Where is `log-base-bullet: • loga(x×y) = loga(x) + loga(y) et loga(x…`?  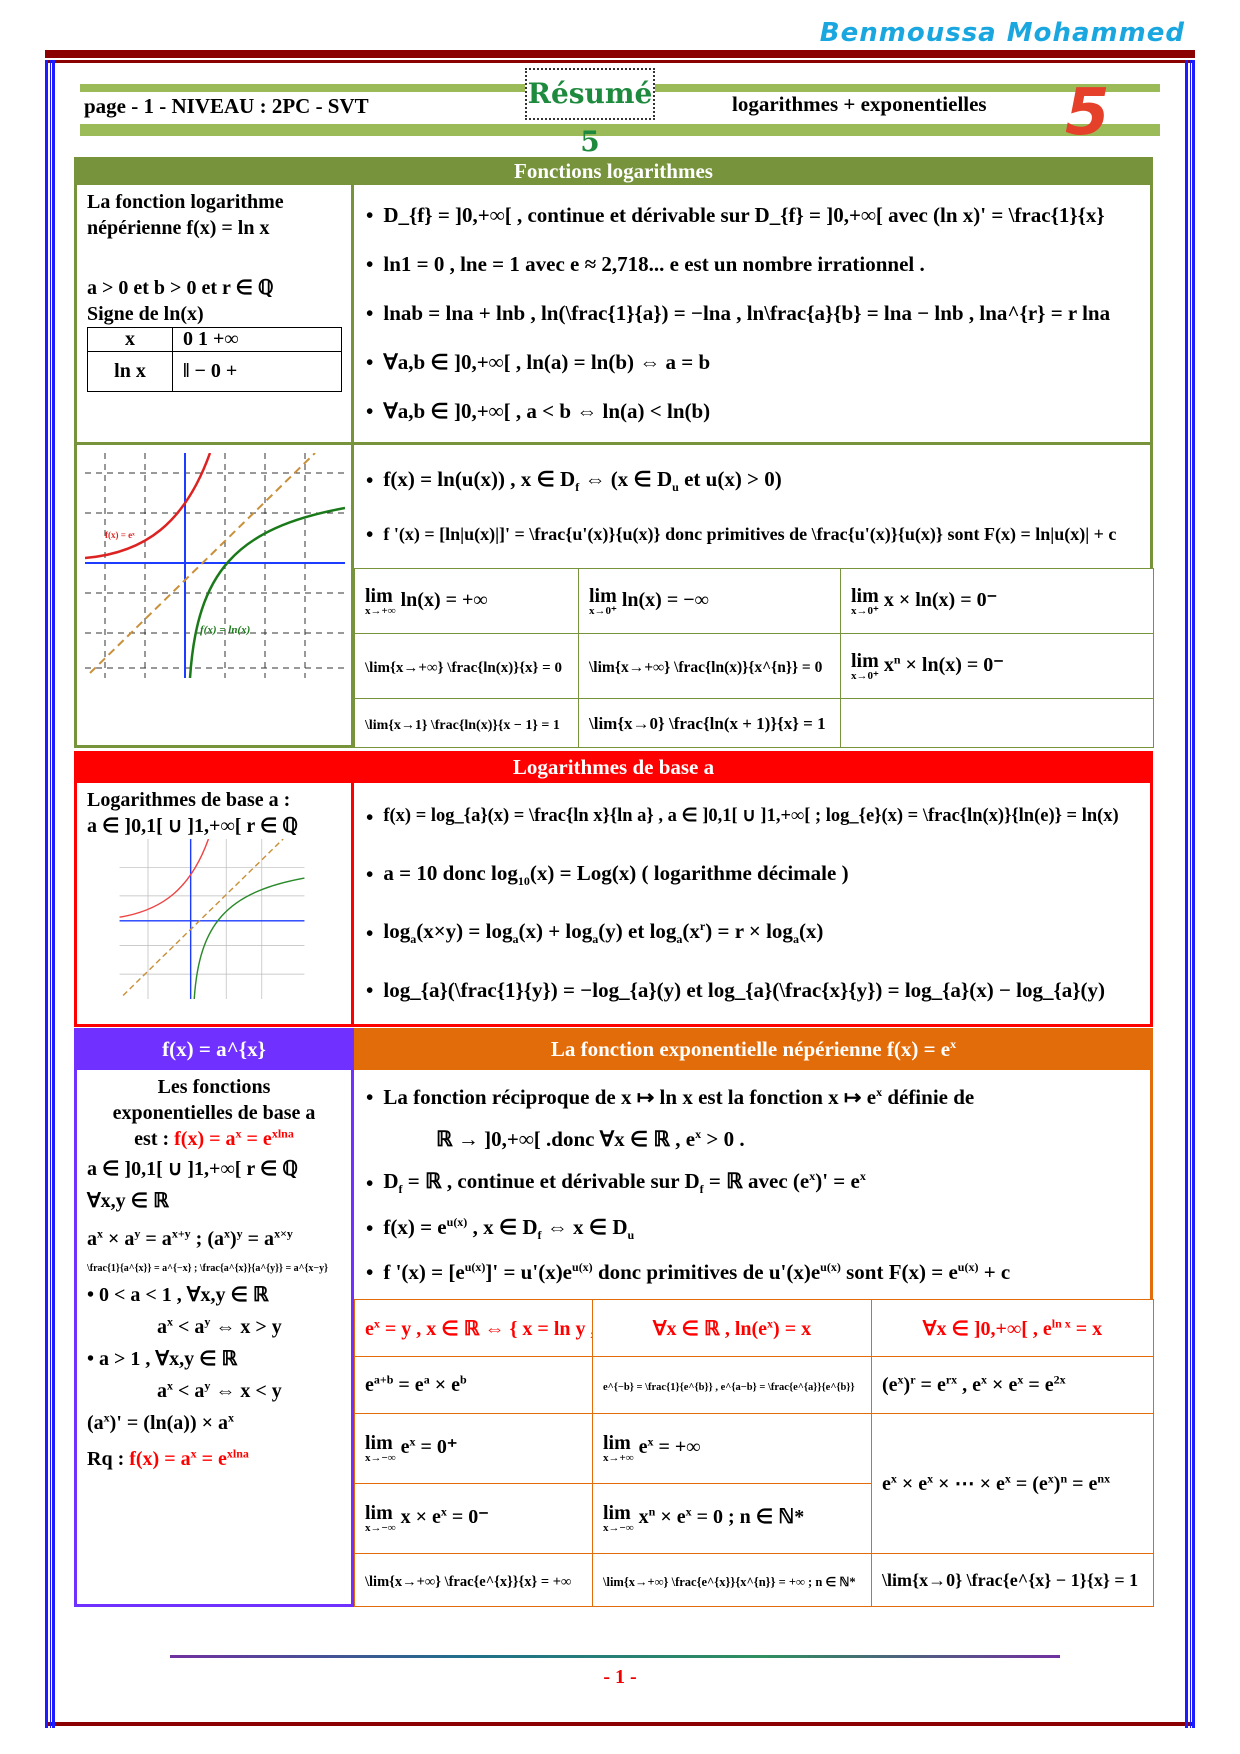 log-base-bullet: • loga(x×y) = loga(x) + loga(y) et loga(x… is located at coordinates (595, 933).